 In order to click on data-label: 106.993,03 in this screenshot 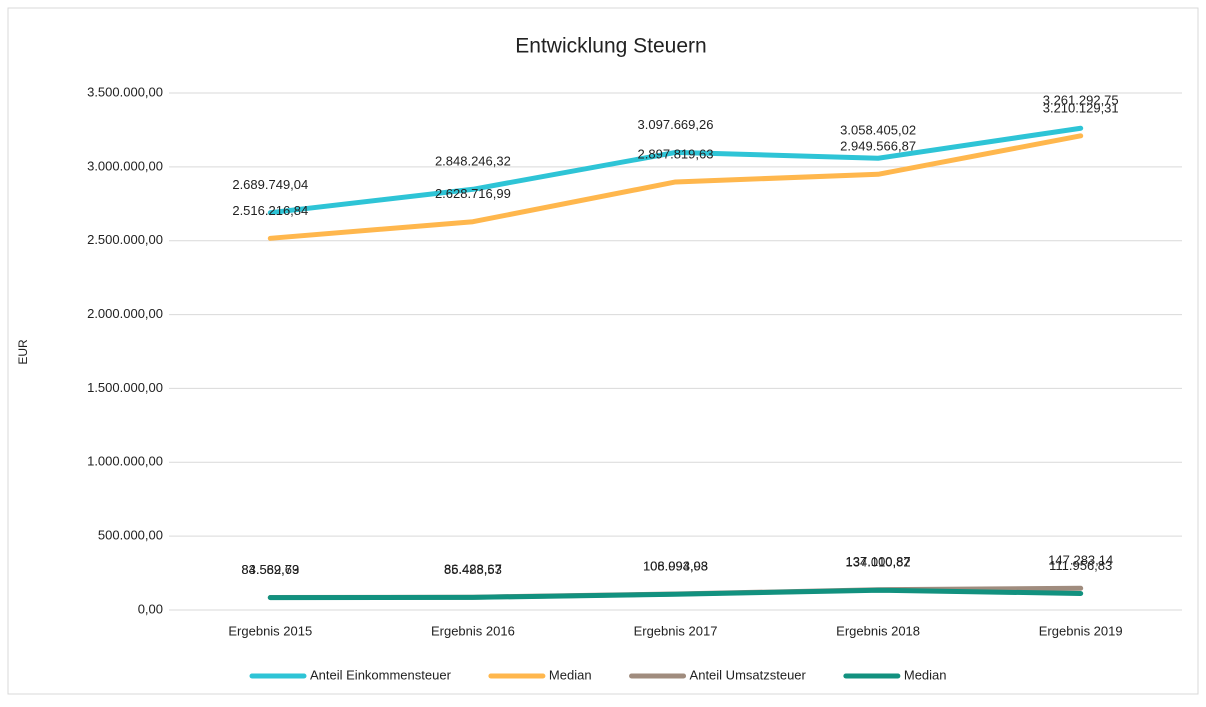, I will do `click(675, 566)`.